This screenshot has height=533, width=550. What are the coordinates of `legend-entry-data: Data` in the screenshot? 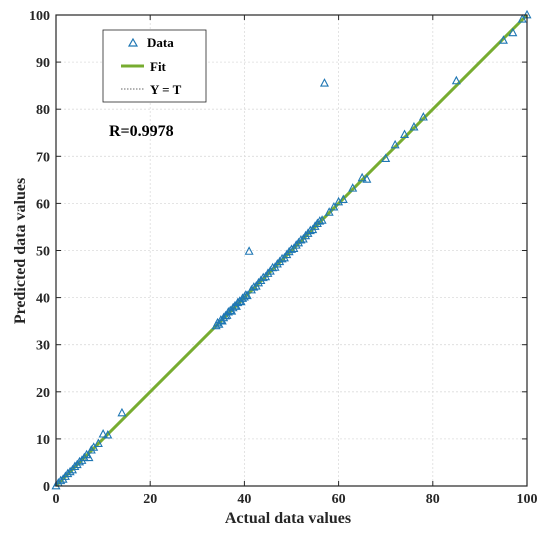 It's located at (160, 42).